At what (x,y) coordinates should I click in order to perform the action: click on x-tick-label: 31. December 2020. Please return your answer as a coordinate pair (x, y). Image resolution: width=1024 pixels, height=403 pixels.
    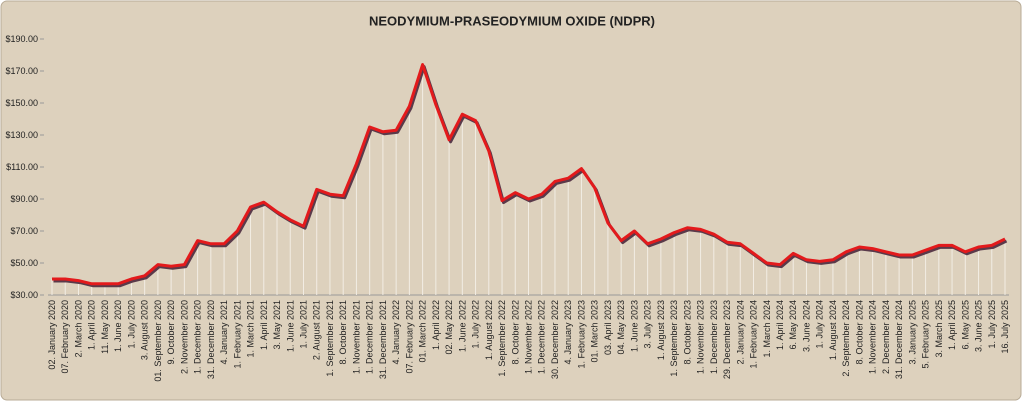
    Looking at the image, I should click on (211, 339).